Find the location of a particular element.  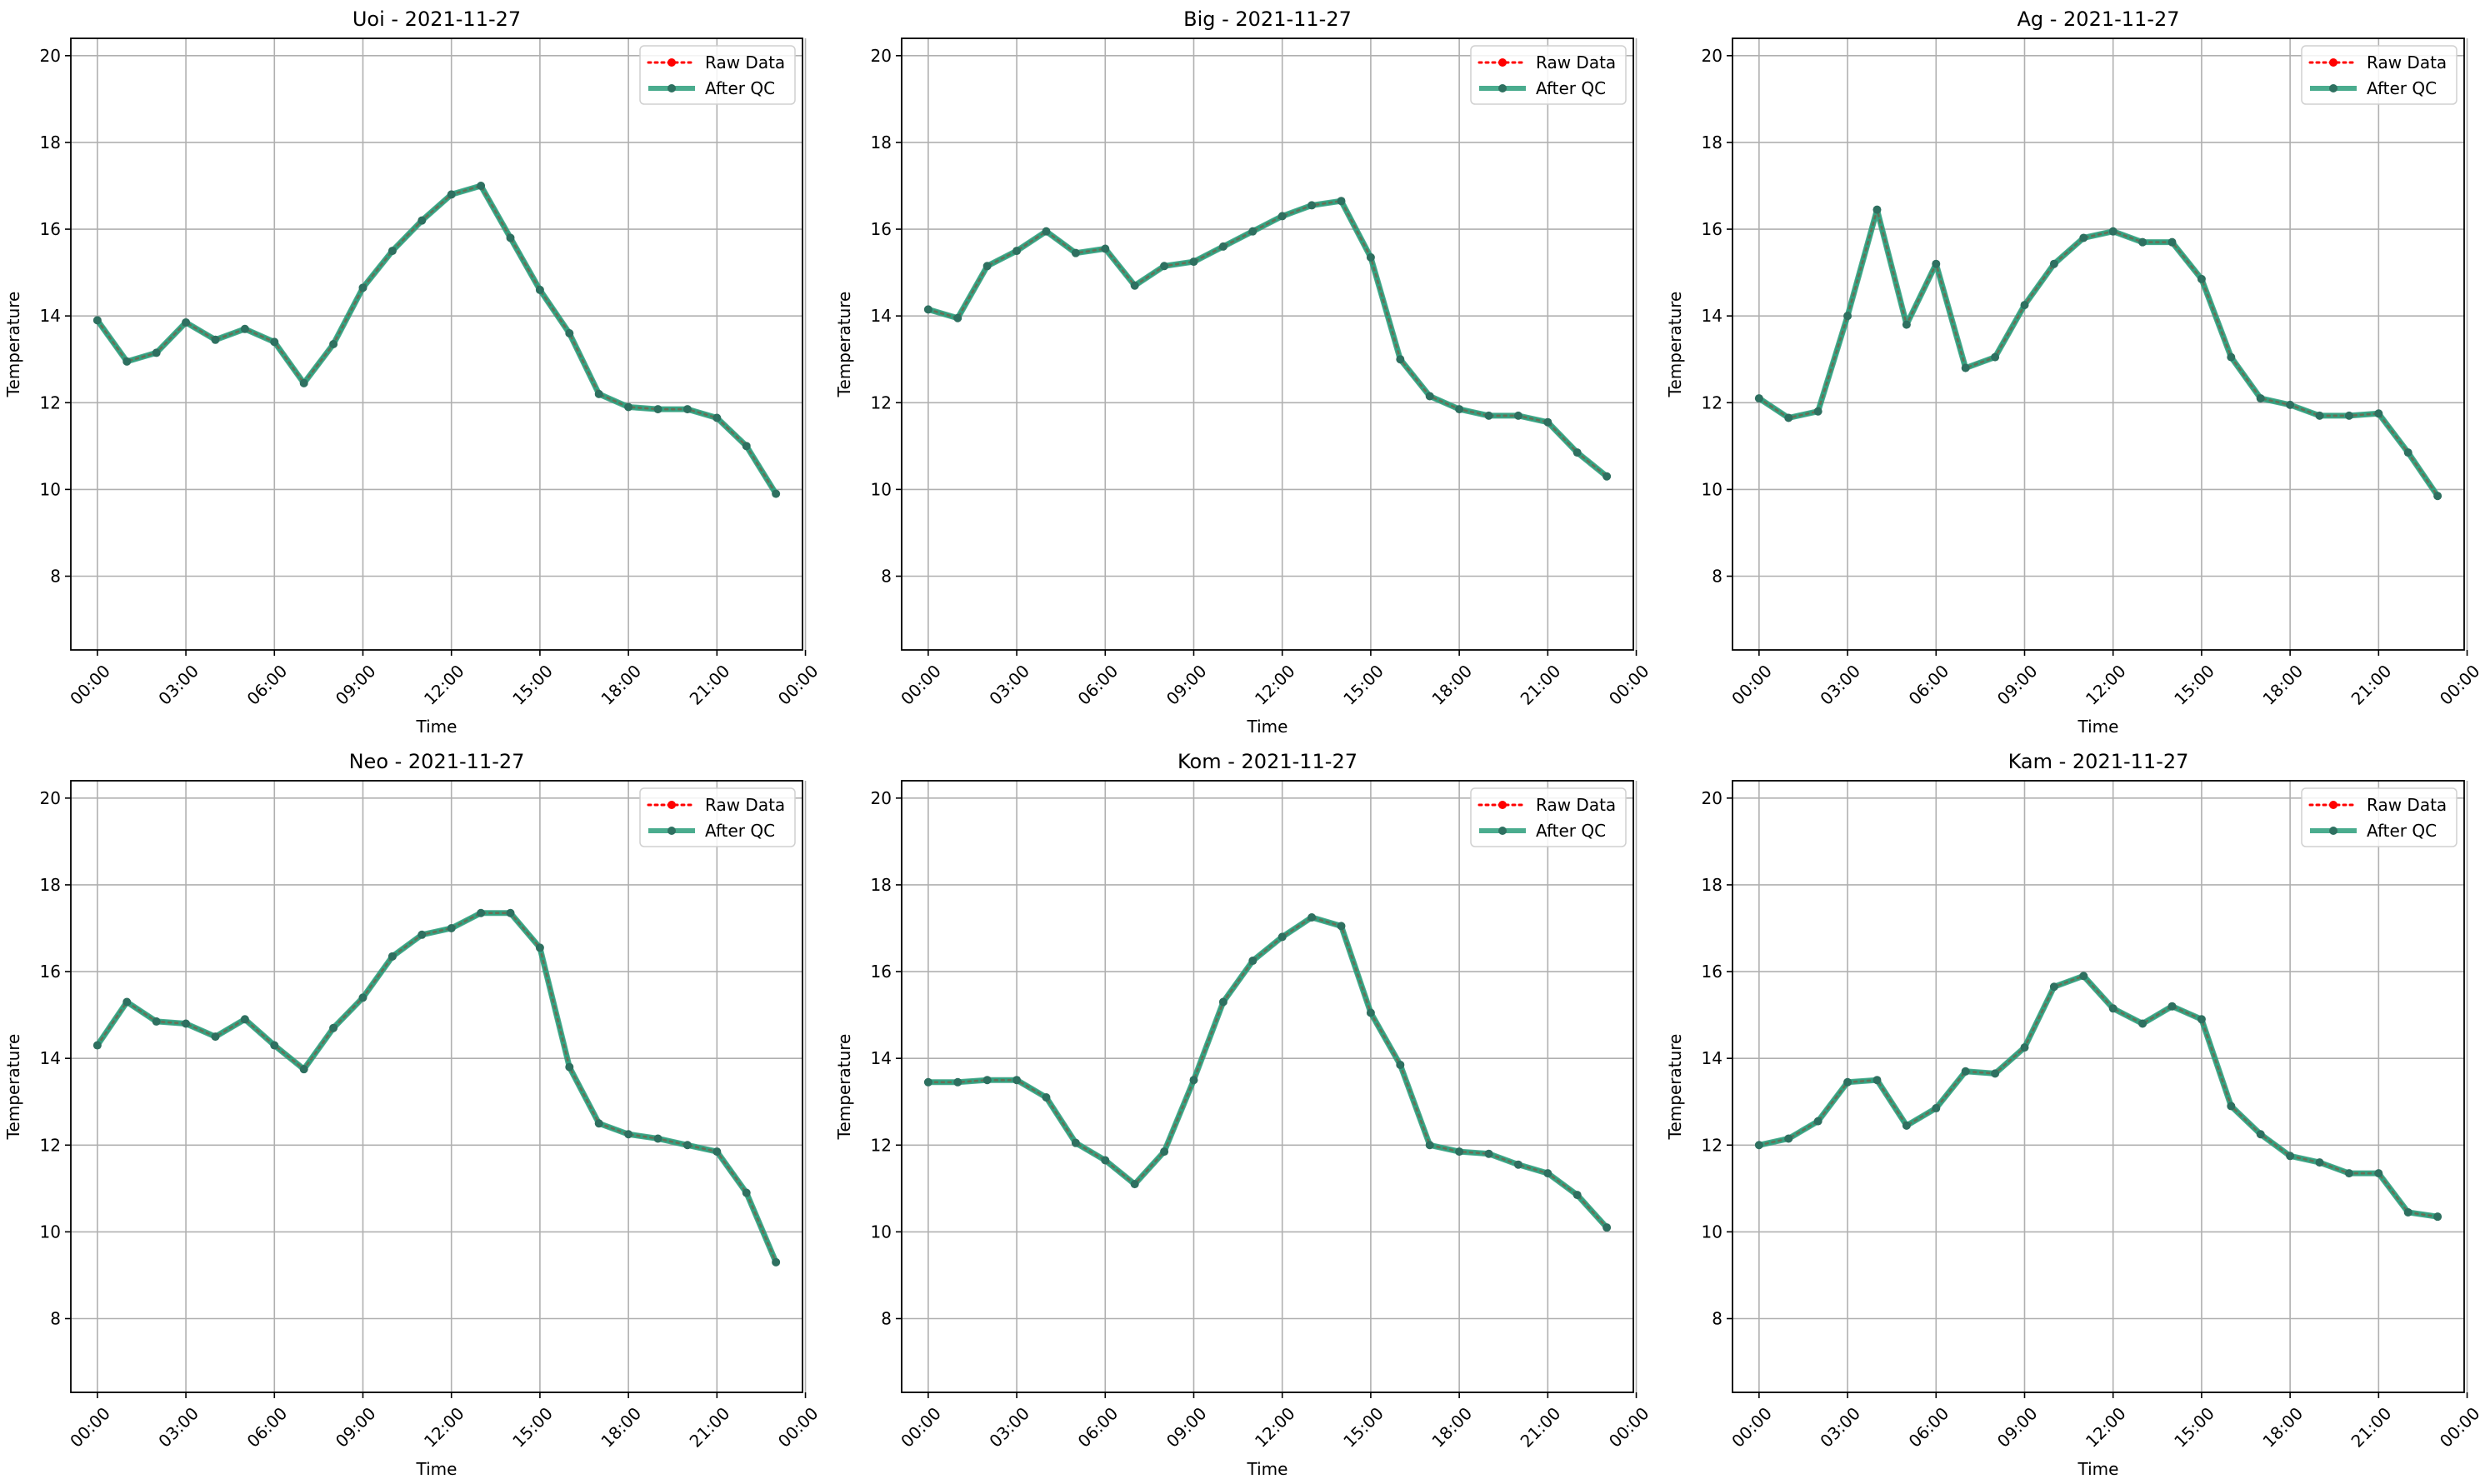

x-tick-label: 09:00 is located at coordinates (1186, 685).